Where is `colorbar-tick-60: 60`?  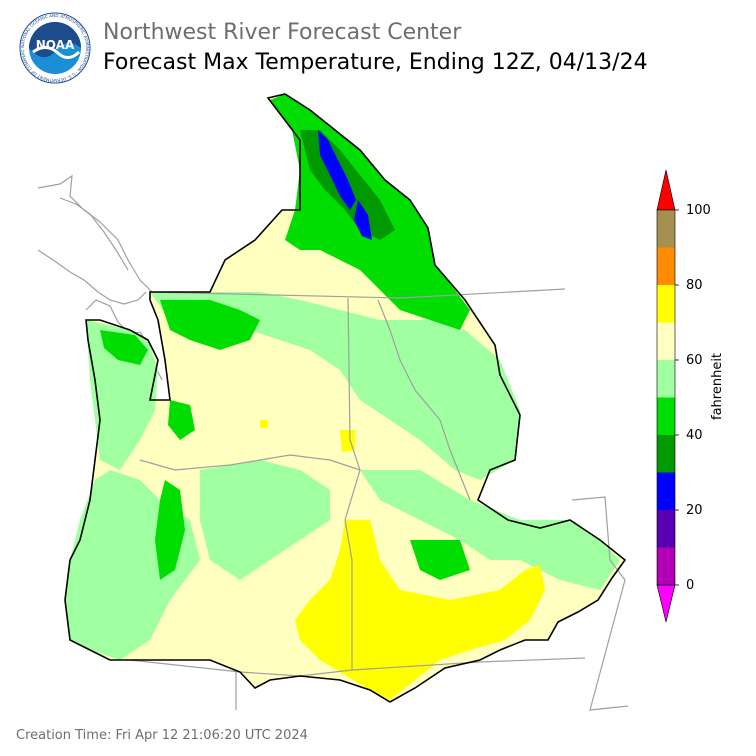 colorbar-tick-60: 60 is located at coordinates (694, 360).